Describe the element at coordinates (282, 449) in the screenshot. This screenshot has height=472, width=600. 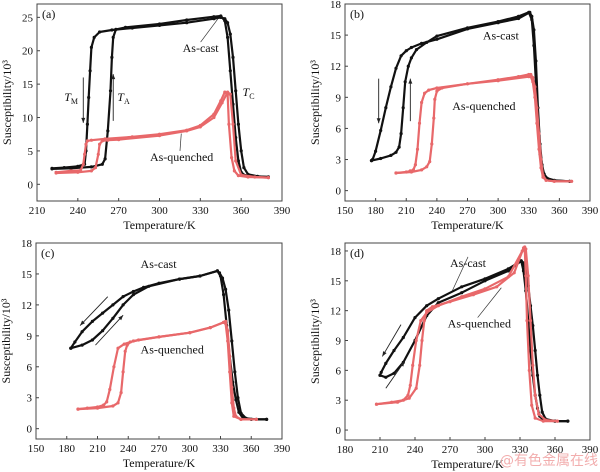
I see `x-tick-label: 390` at that location.